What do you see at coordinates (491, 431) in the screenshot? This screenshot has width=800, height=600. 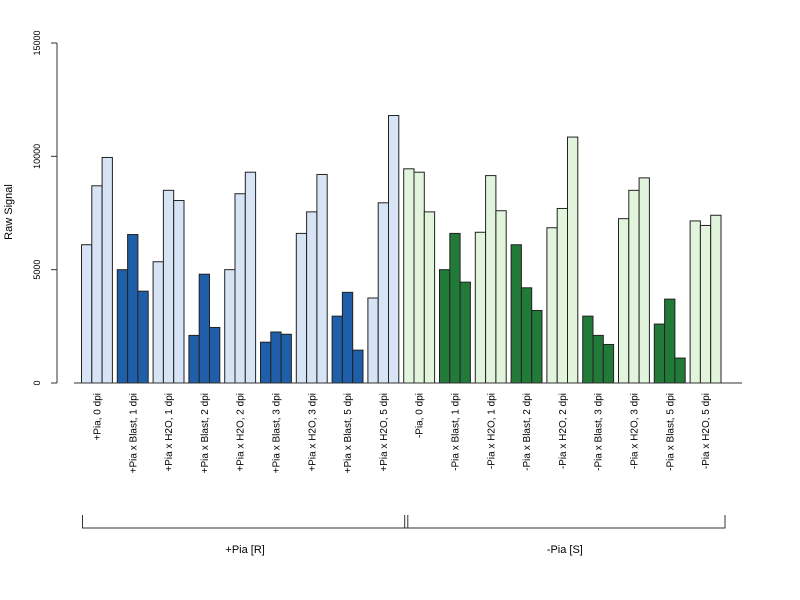 I see `category-label: -Pia x H2O, 1 dpi` at bounding box center [491, 431].